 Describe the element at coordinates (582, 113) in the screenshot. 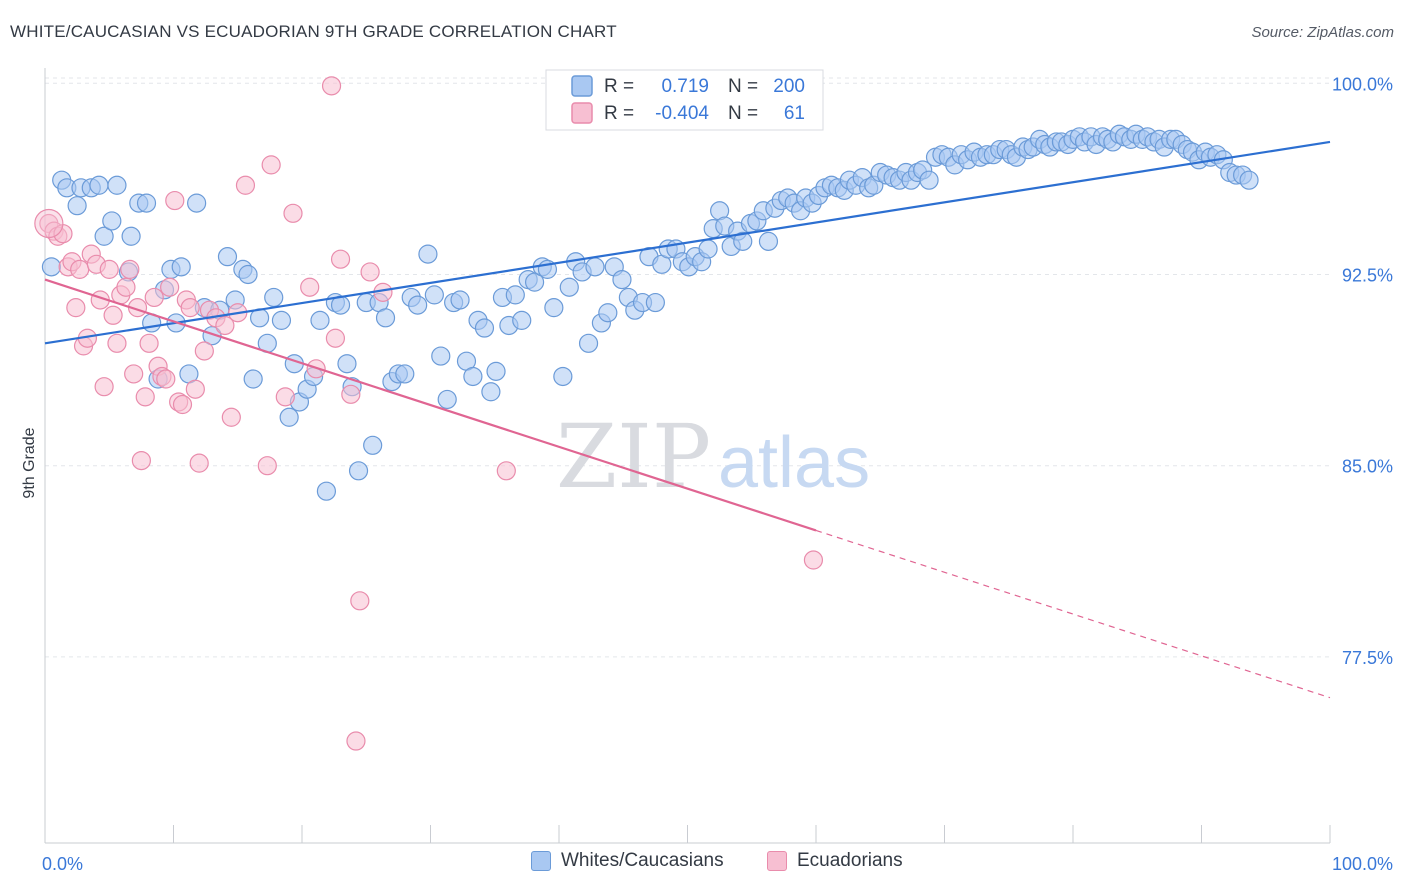

I see `legend-pink-swatch` at that location.